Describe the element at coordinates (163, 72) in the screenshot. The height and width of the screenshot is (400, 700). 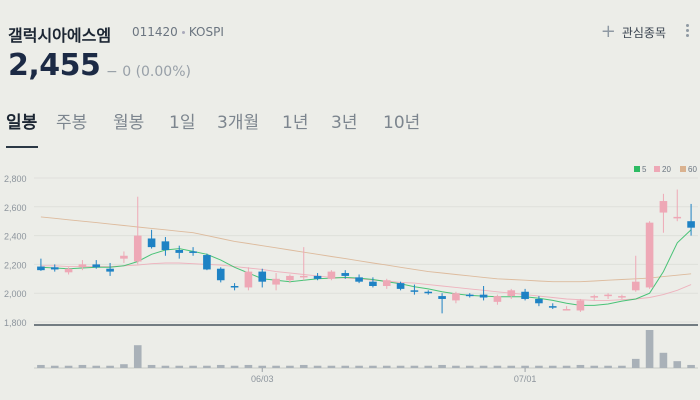
I see `change-percent: (0.00%)` at that location.